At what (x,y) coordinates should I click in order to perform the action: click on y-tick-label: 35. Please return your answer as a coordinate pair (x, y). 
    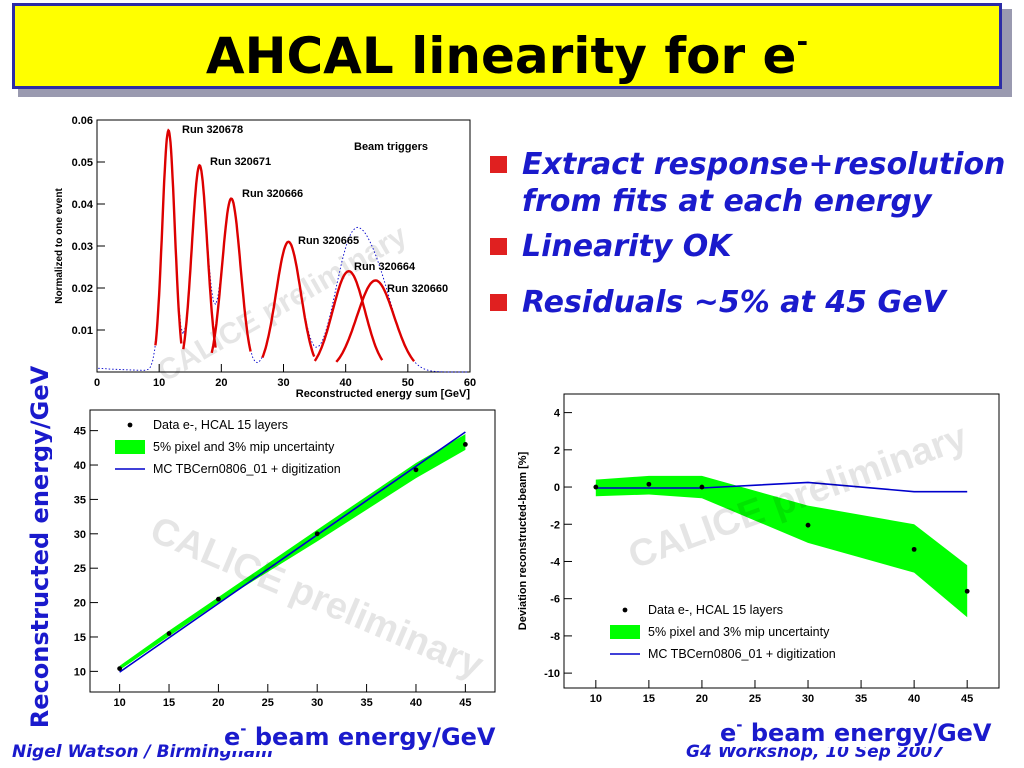
    Looking at the image, I should click on (80, 500).